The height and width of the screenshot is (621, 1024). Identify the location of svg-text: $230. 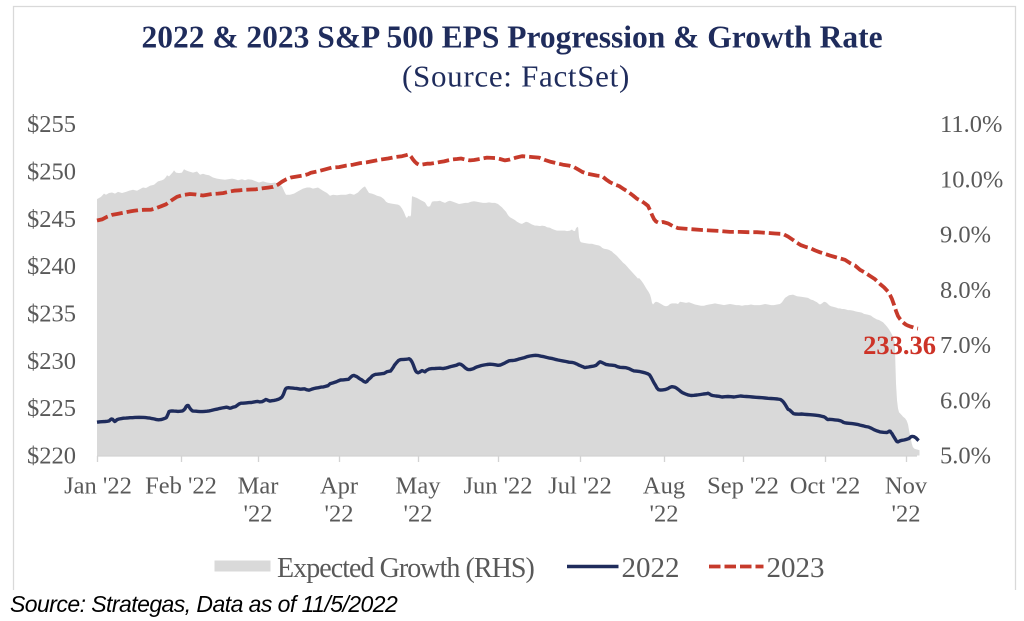
(51, 361).